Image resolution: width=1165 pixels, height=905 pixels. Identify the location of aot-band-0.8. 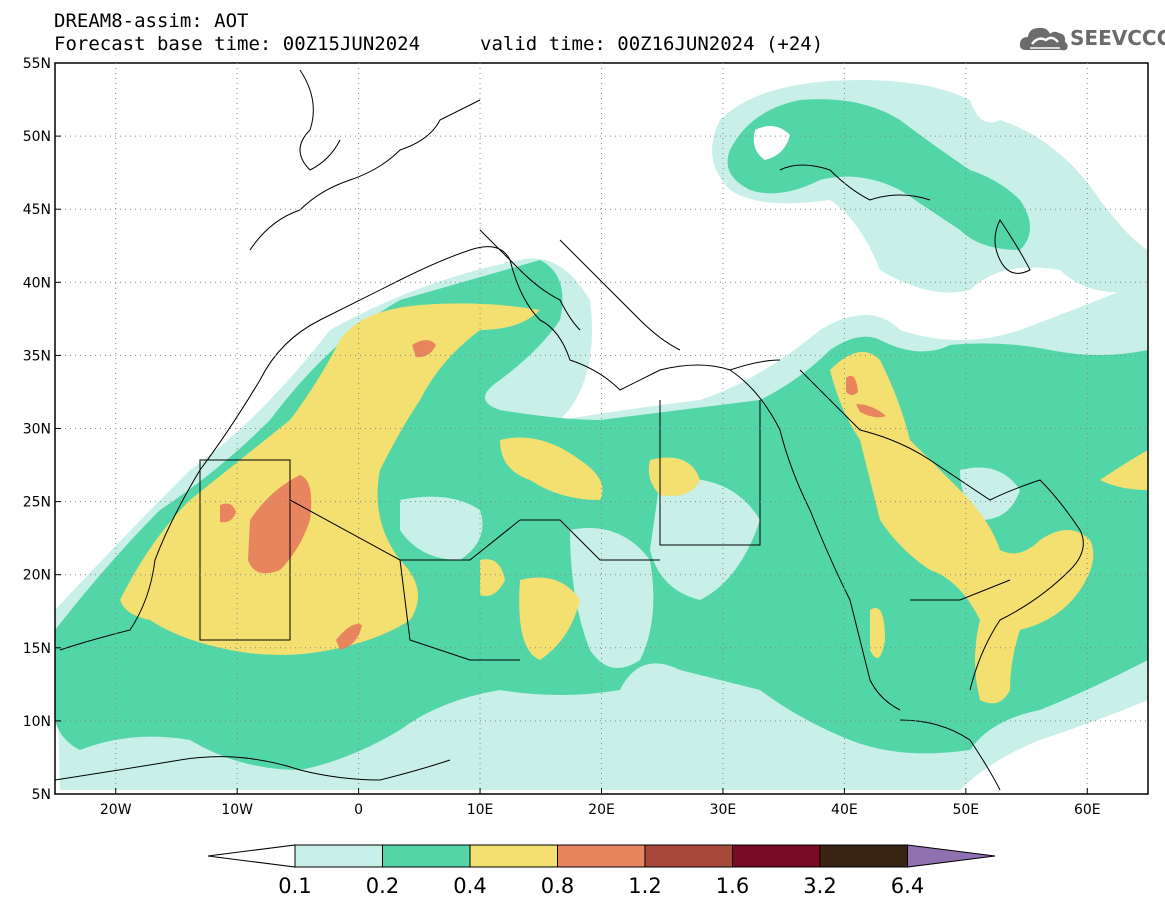
(280, 524).